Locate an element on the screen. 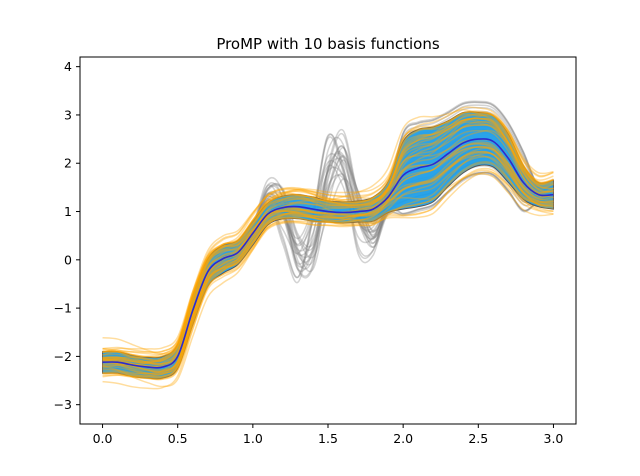  chart-title: ProMP with 10 basis functions is located at coordinates (328, 44).